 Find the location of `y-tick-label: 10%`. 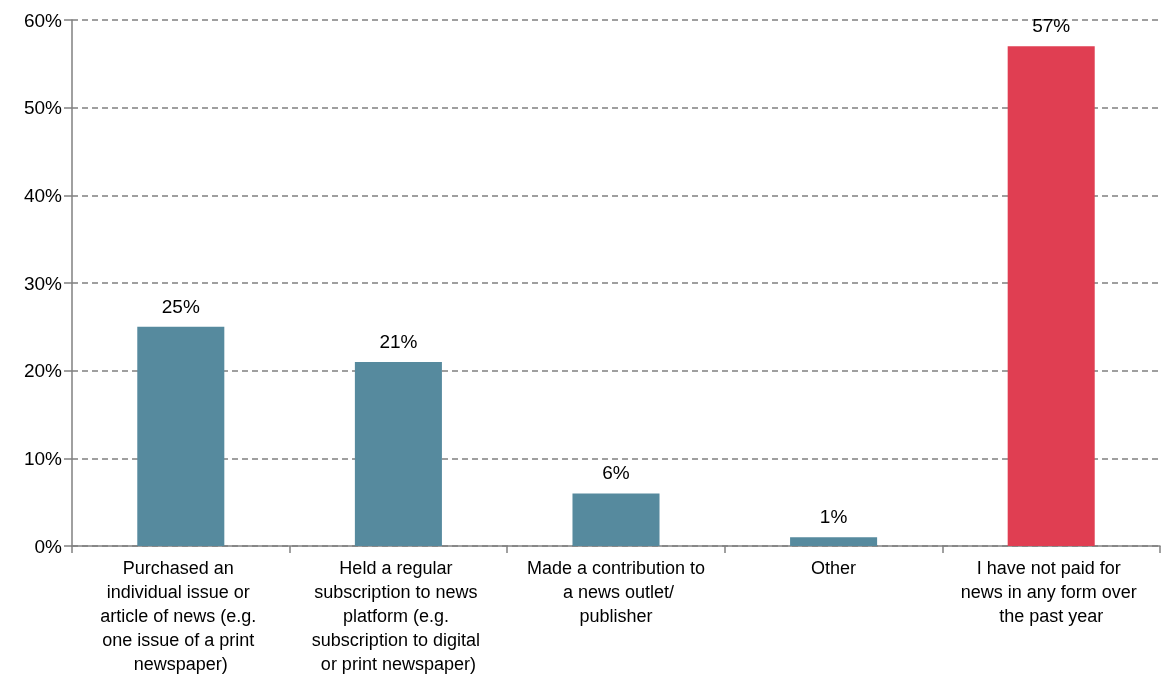

y-tick-label: 10% is located at coordinates (43, 458).